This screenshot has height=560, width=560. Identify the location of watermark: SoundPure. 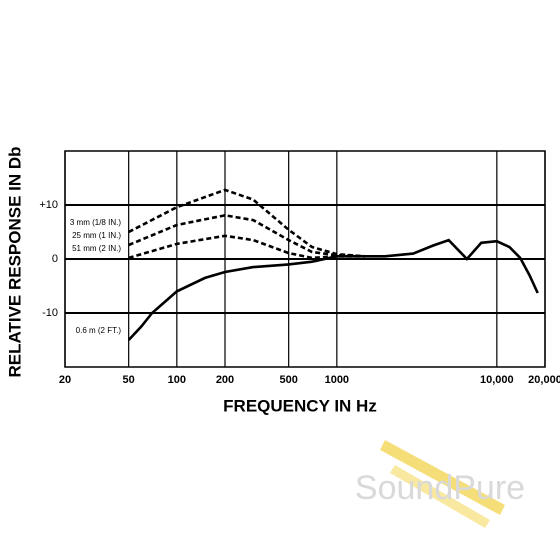
(440, 488).